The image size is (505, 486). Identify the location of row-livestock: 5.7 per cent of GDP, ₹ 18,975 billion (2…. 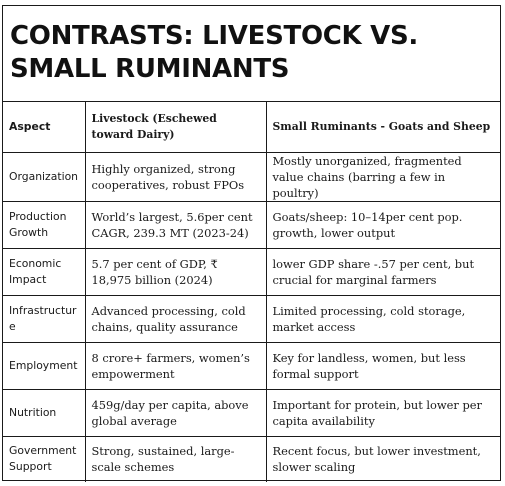
(175, 271).